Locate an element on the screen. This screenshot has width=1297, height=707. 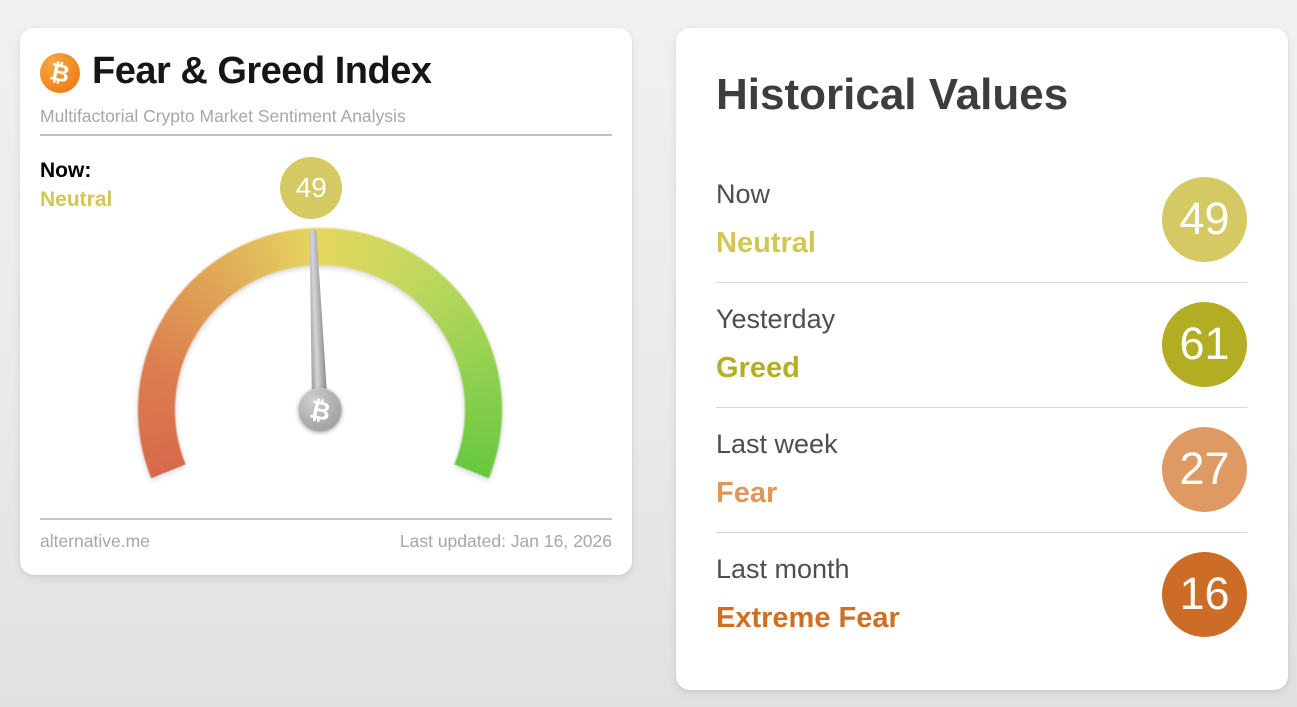
header-divider is located at coordinates (326, 135).